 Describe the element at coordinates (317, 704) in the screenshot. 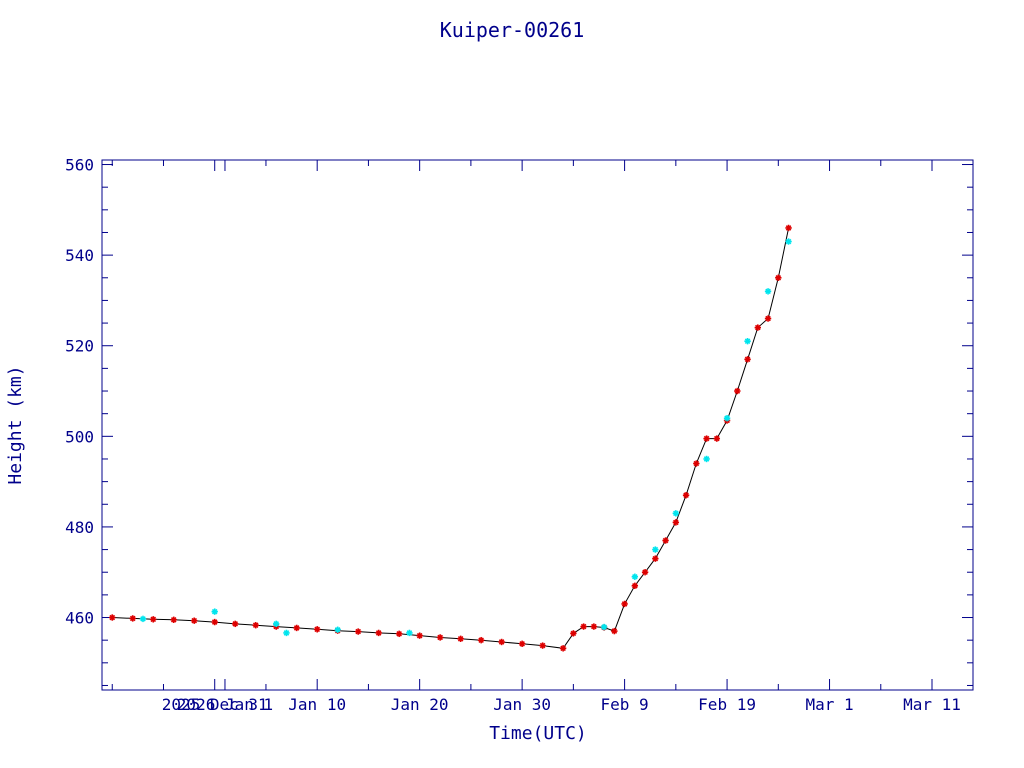

I see `x-tick-label: Jan 10` at that location.